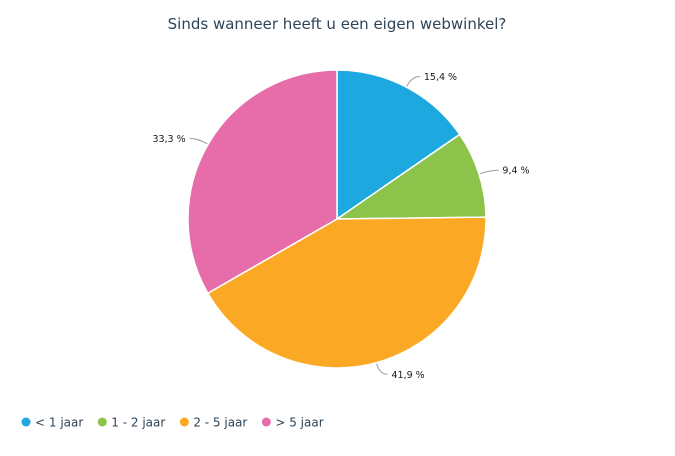 The height and width of the screenshot is (456, 675). I want to click on legend-item-2-5-jaar: 2 - 5 jaar, so click(213, 423).